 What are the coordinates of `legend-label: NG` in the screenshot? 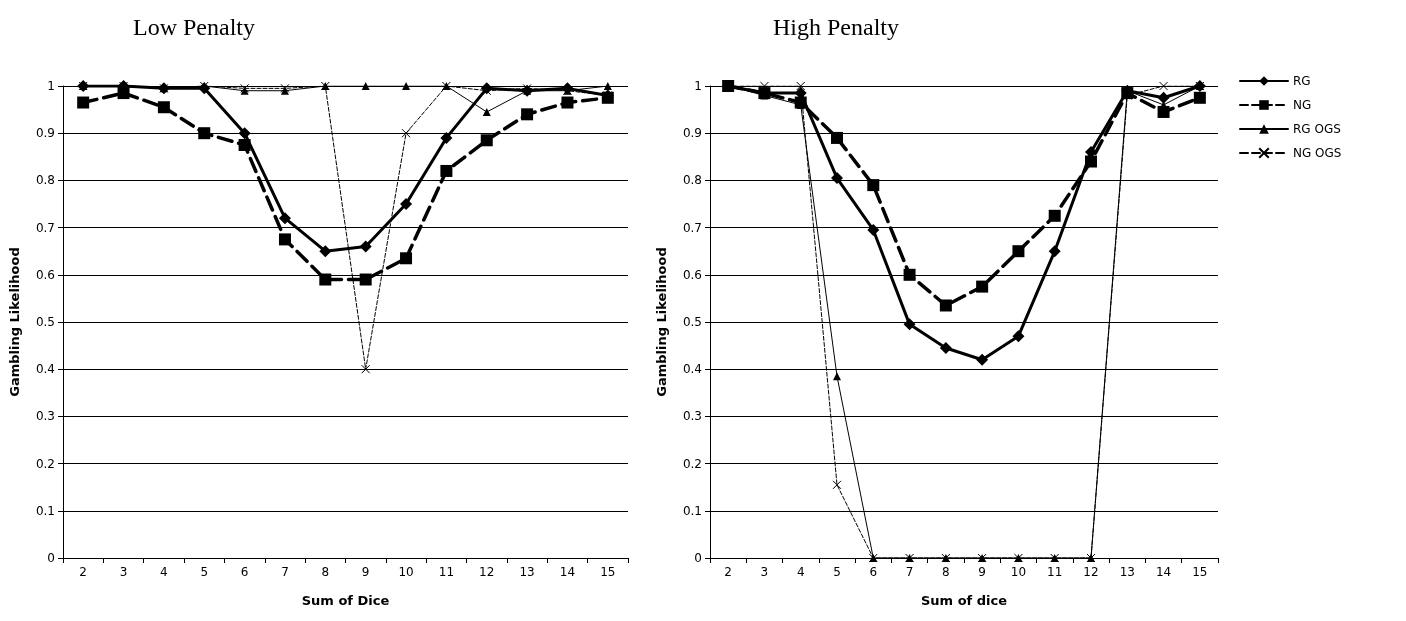 It's located at (1302, 105).